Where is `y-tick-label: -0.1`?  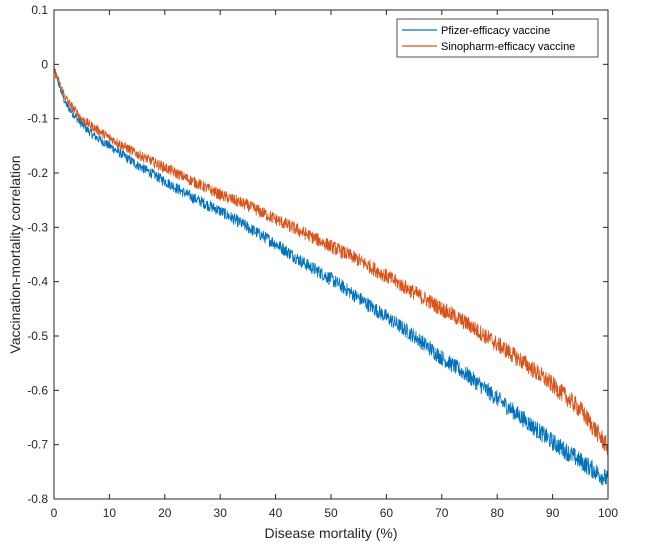
y-tick-label: -0.1 is located at coordinates (37, 119).